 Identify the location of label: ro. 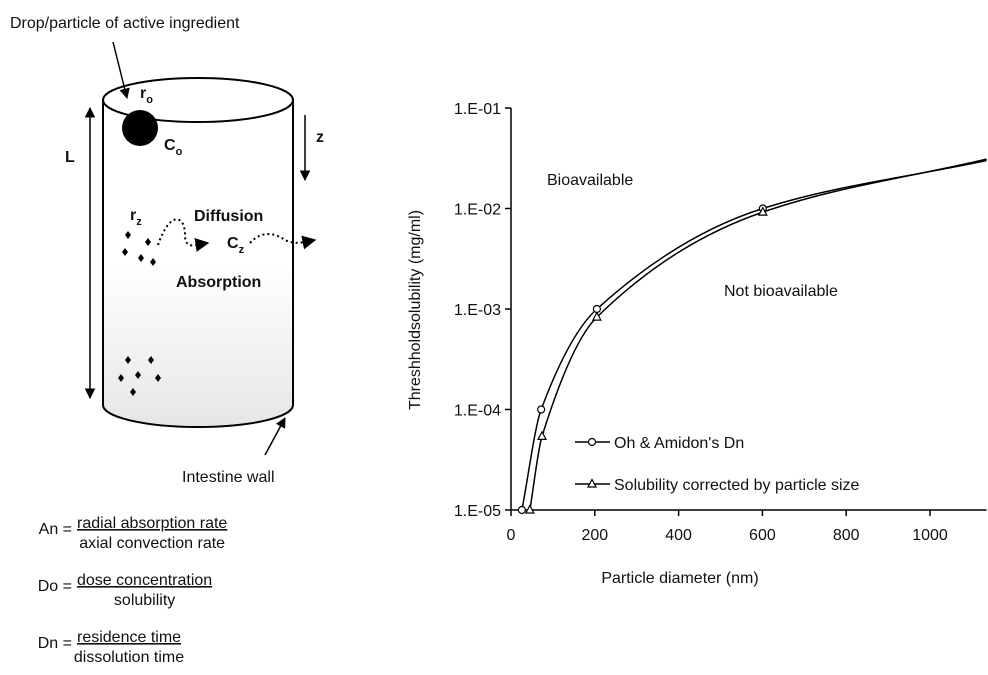
(146, 95).